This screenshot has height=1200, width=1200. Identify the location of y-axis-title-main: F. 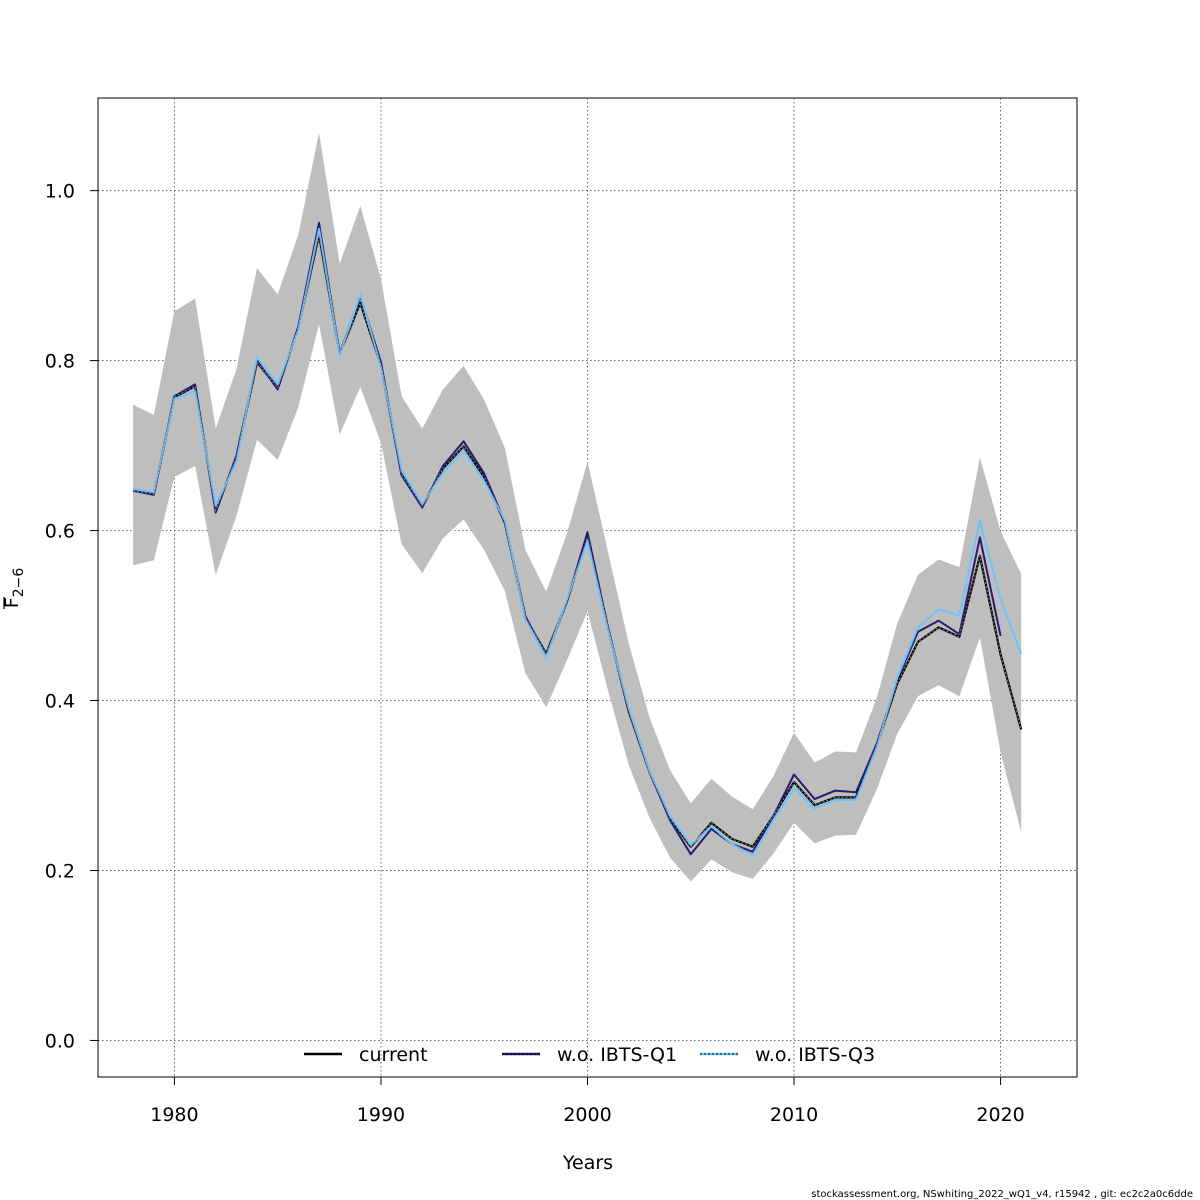
(12, 602).